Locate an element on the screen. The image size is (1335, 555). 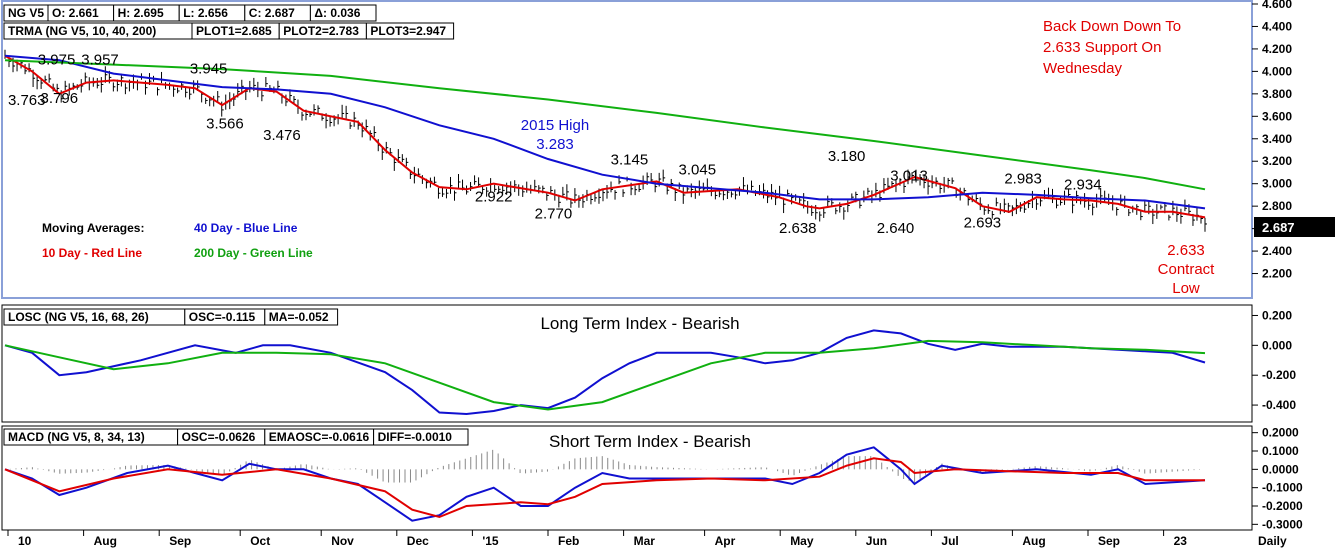
note-line1: Back Down Down To is located at coordinates (1112, 26).